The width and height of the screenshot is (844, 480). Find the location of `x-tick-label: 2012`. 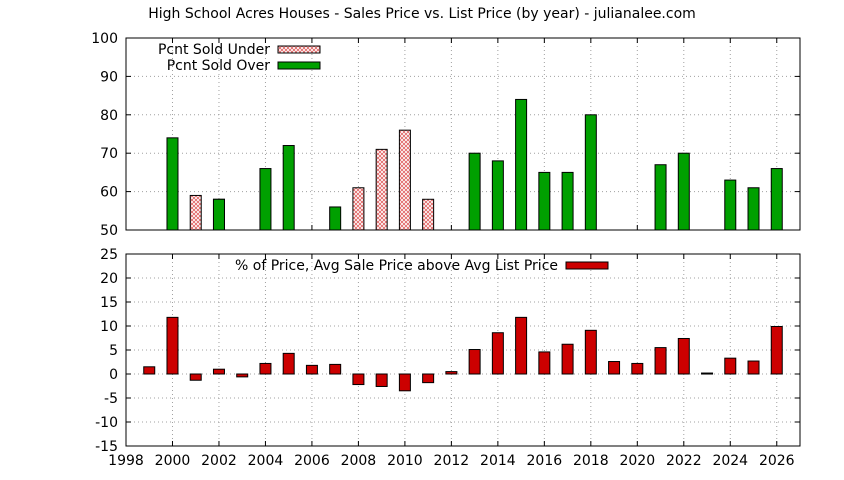

x-tick-label: 2012 is located at coordinates (452, 461).